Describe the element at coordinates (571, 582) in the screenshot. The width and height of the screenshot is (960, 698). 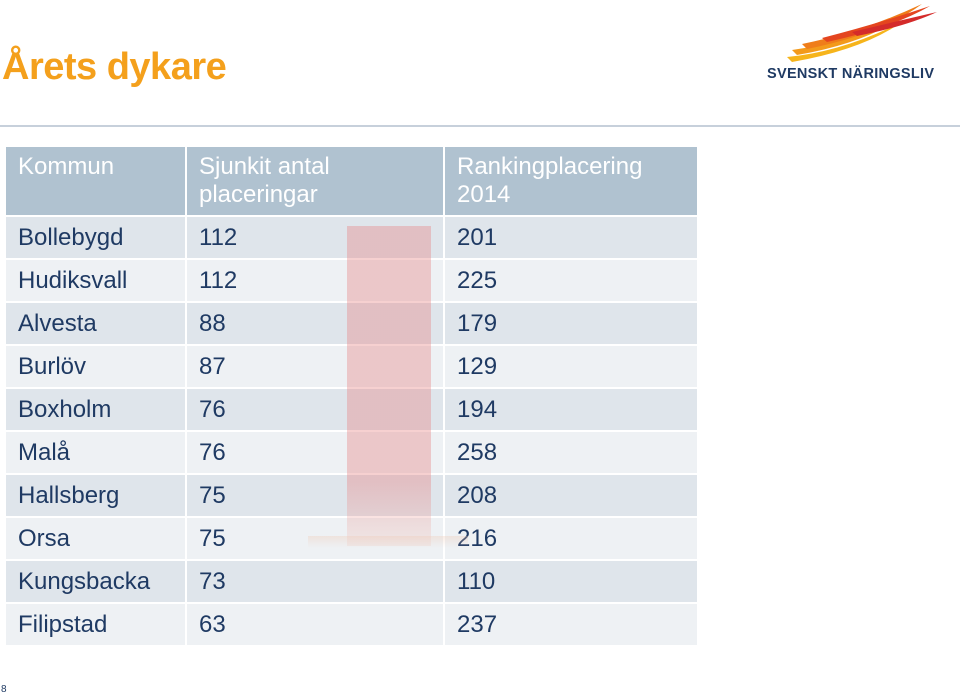
I see `cell-ranking: 110` at that location.